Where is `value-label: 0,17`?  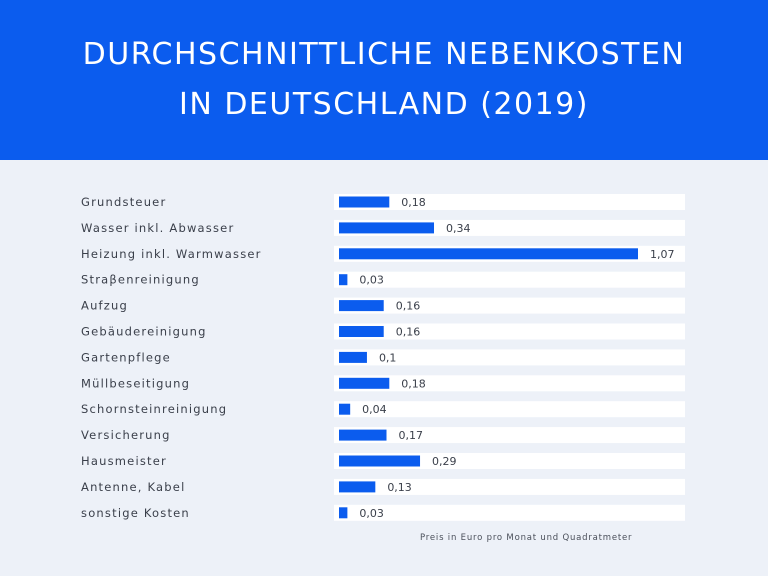
value-label: 0,17 is located at coordinates (411, 435).